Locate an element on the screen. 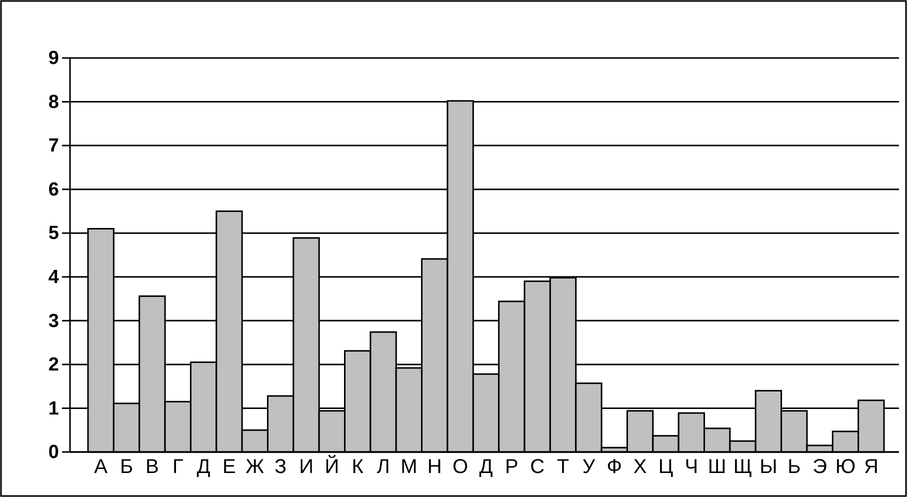 This screenshot has height=497, width=907. x-tick-label: Щ is located at coordinates (742, 467).